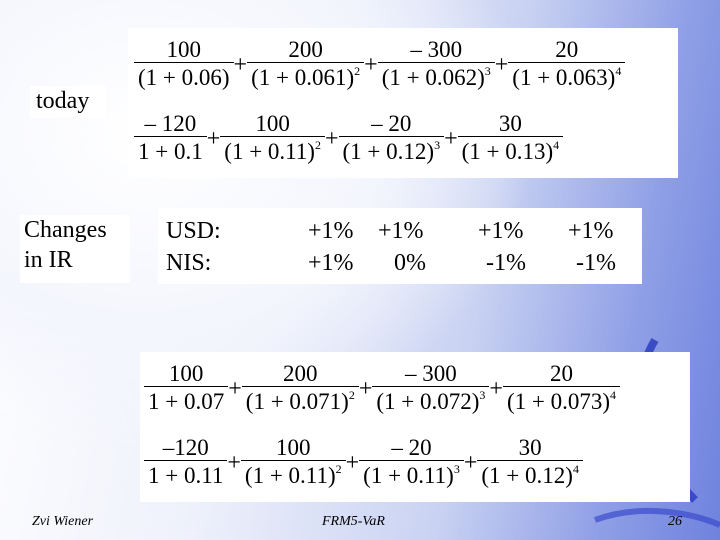 The height and width of the screenshot is (540, 720). I want to click on term: 30 (1 + 0.13)4, so click(510, 139).